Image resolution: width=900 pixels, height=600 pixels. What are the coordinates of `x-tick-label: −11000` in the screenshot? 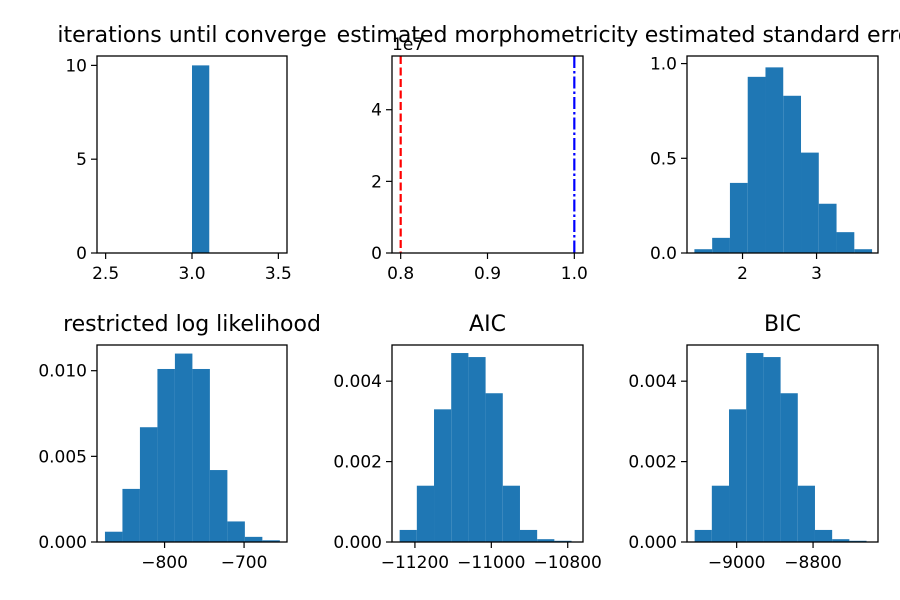 It's located at (491, 563).